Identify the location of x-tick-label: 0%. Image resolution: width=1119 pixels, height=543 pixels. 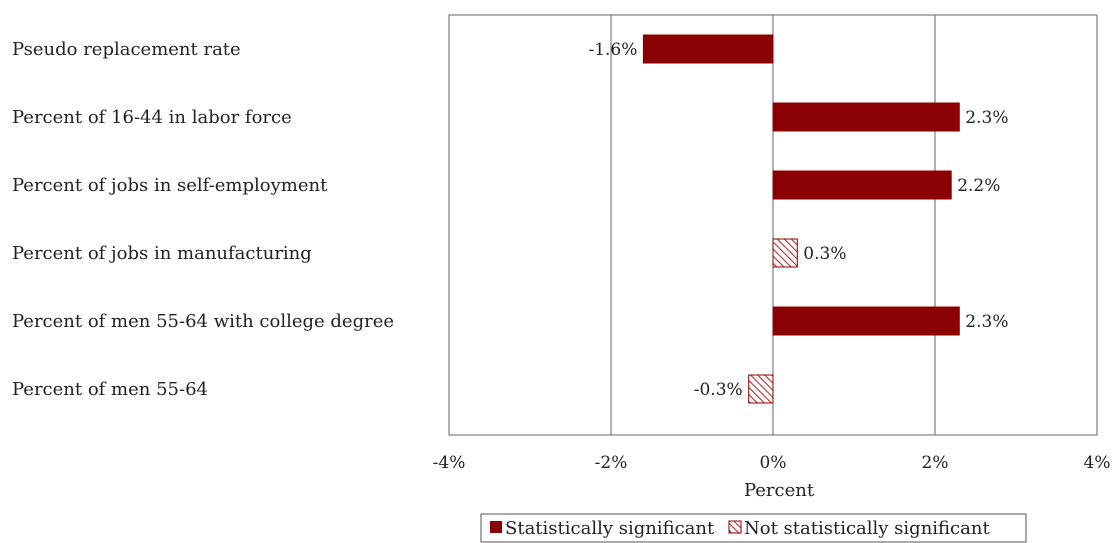
(773, 463).